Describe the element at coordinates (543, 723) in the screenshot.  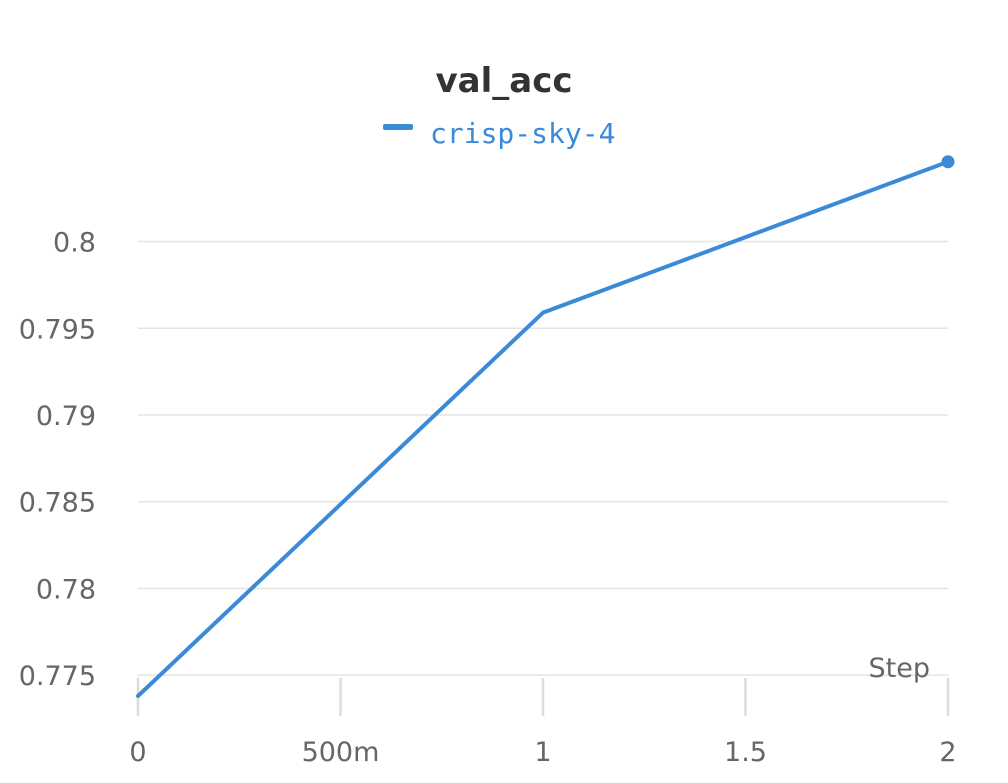
I see `x-axis: 0 500m 1 1.5 2` at that location.